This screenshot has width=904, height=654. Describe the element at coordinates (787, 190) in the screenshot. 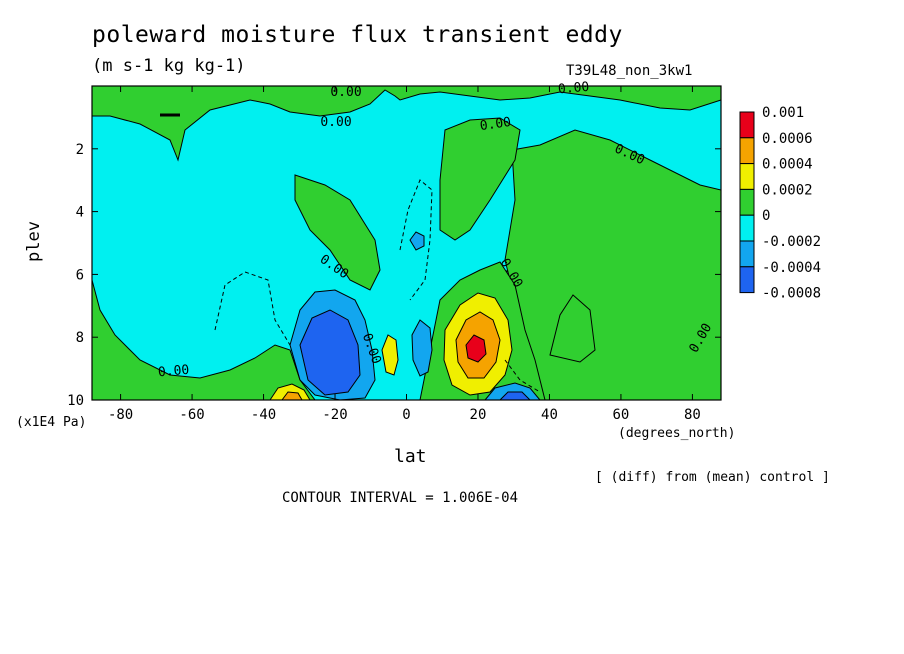

I see `colorbar-label: 0.0002` at that location.